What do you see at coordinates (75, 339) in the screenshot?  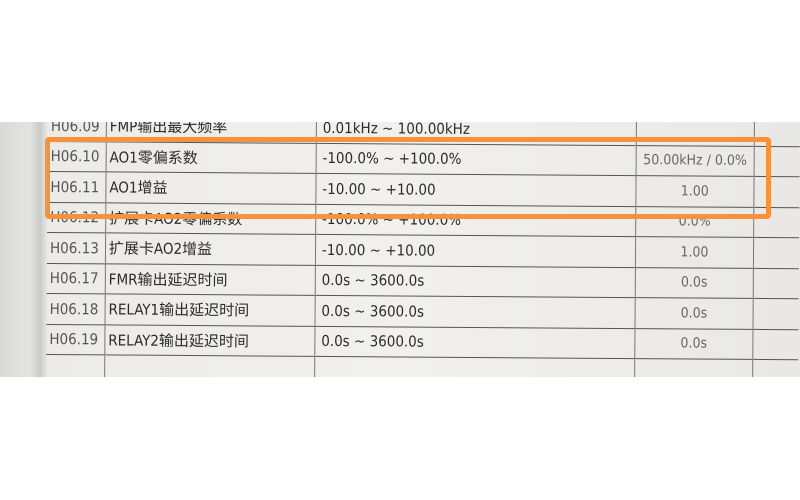 I see `cell-code: H06.19` at bounding box center [75, 339].